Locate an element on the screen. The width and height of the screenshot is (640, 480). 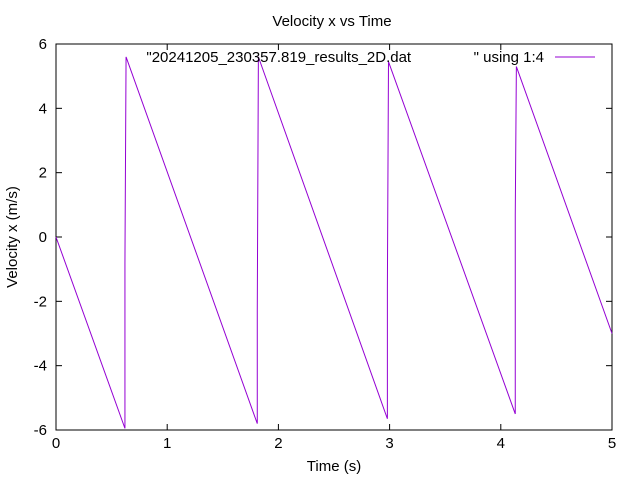
x-axis-label: Time (s) is located at coordinates (334, 466).